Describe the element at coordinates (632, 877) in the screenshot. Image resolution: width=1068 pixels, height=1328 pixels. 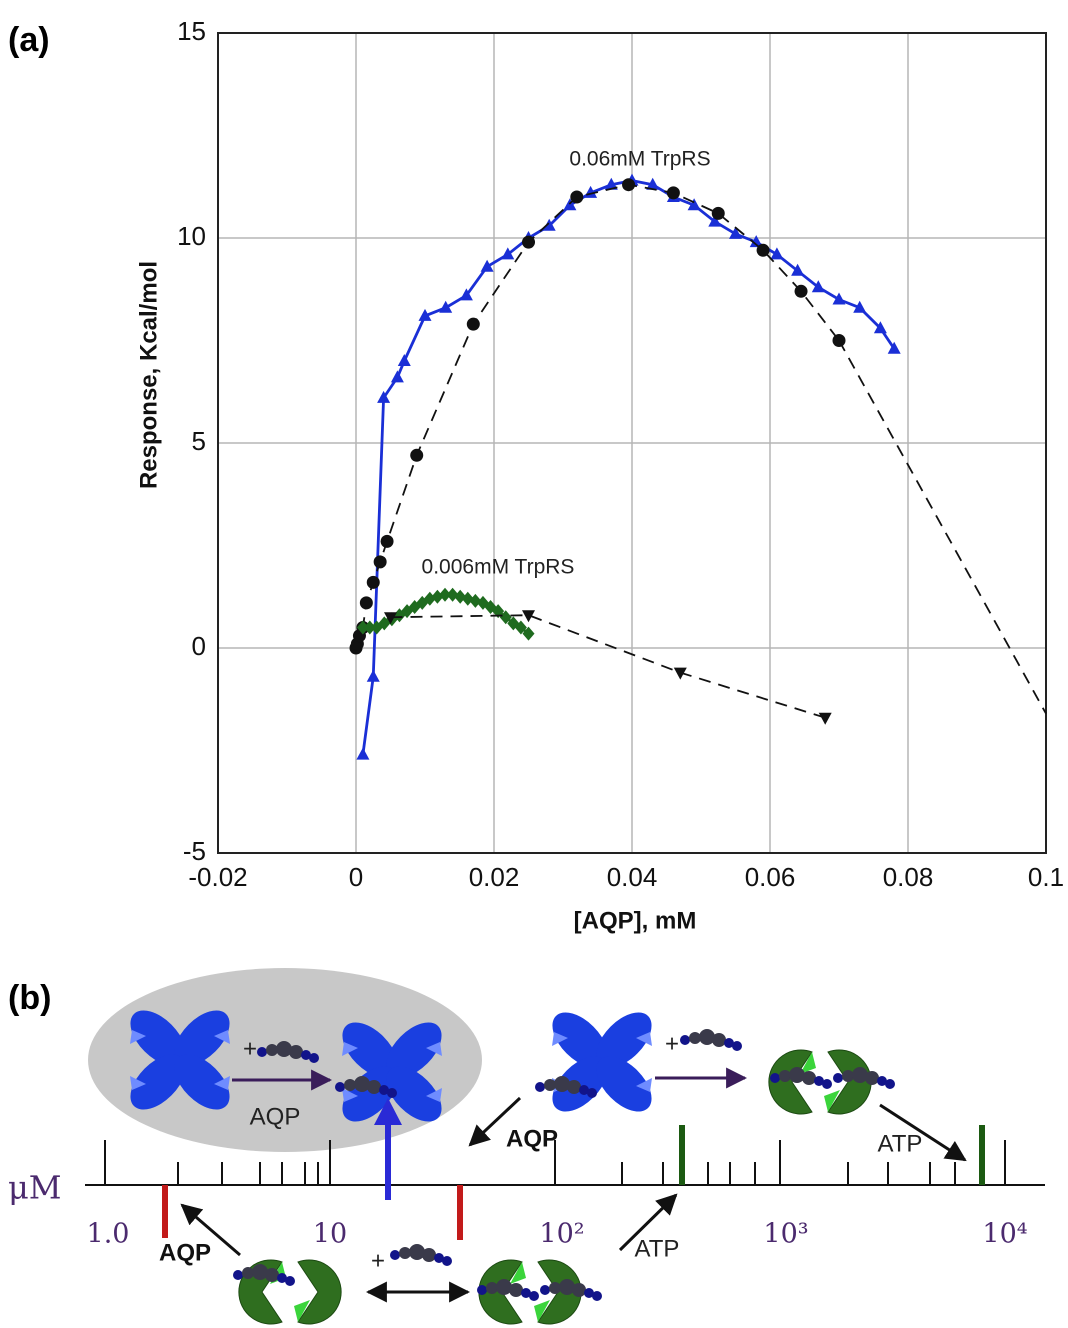
I see `x-tick-label: 0.04` at that location.